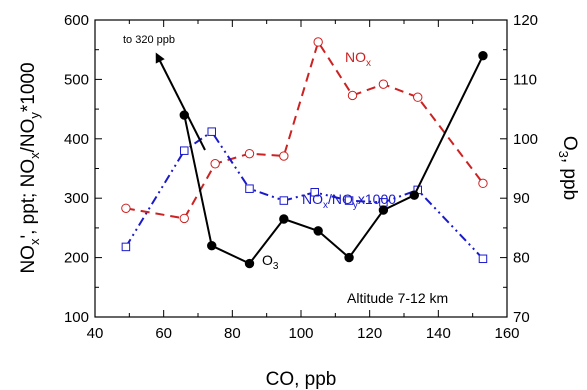  Describe the element at coordinates (521, 258) in the screenshot. I see `y-right-tick-label: 80` at that location.